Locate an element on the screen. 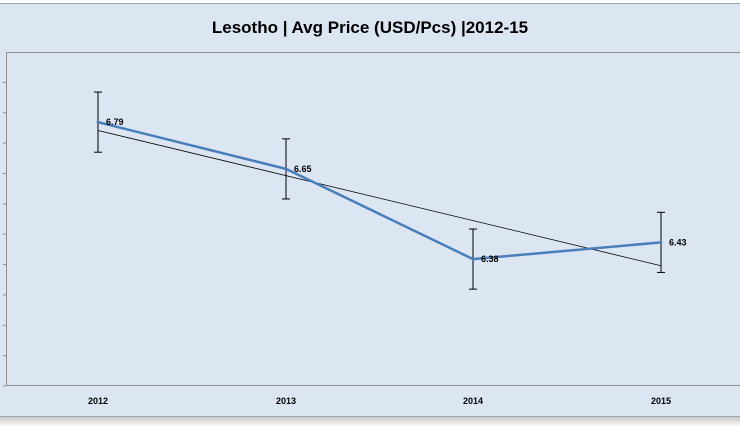 The height and width of the screenshot is (427, 740). x-tick-label: 2013 is located at coordinates (286, 401).